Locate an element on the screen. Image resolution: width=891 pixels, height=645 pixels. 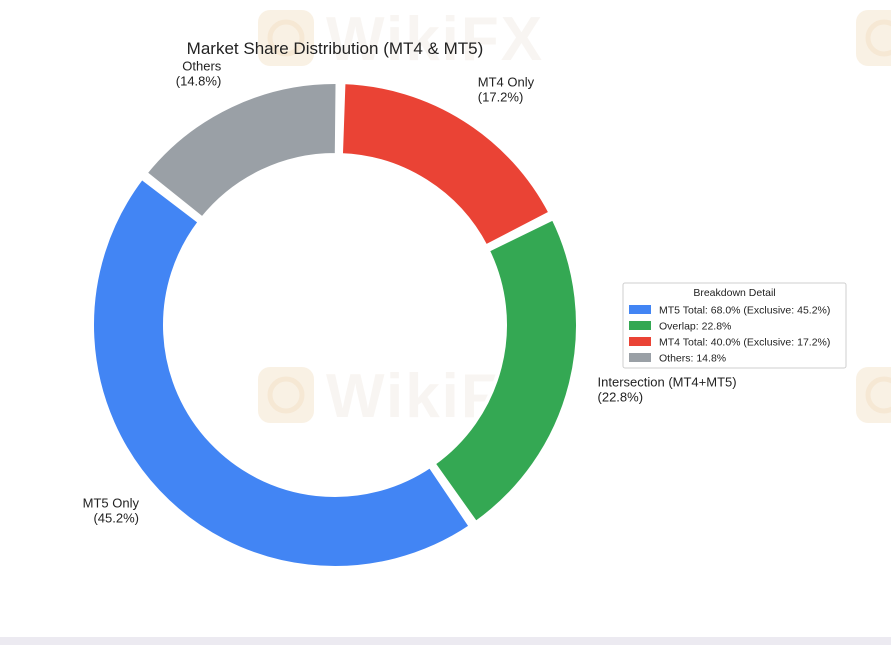
slice-label: MT5 Only (45.2%) is located at coordinates (111, 511).